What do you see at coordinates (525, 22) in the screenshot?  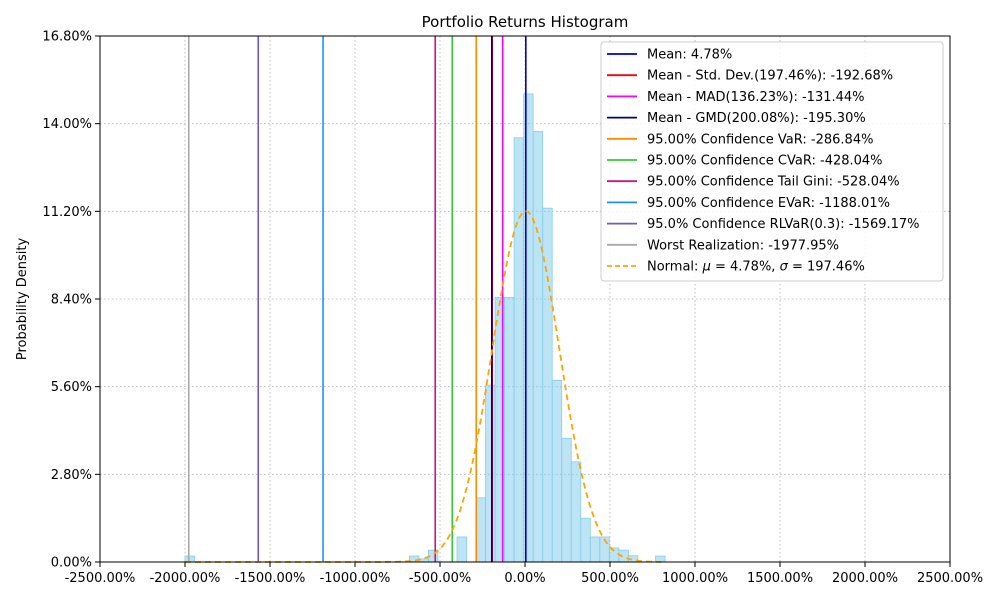 I see `chart-title: Portfolio Returns Histogram` at bounding box center [525, 22].